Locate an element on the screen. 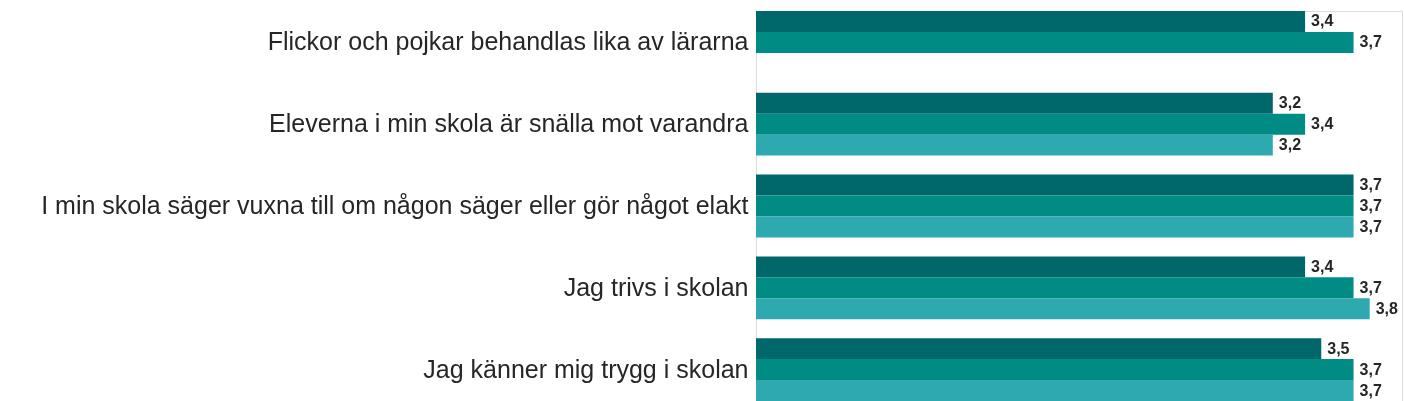  y-tick-label: Flickor och pojkar behandlas lika av lärarna is located at coordinates (508, 41).